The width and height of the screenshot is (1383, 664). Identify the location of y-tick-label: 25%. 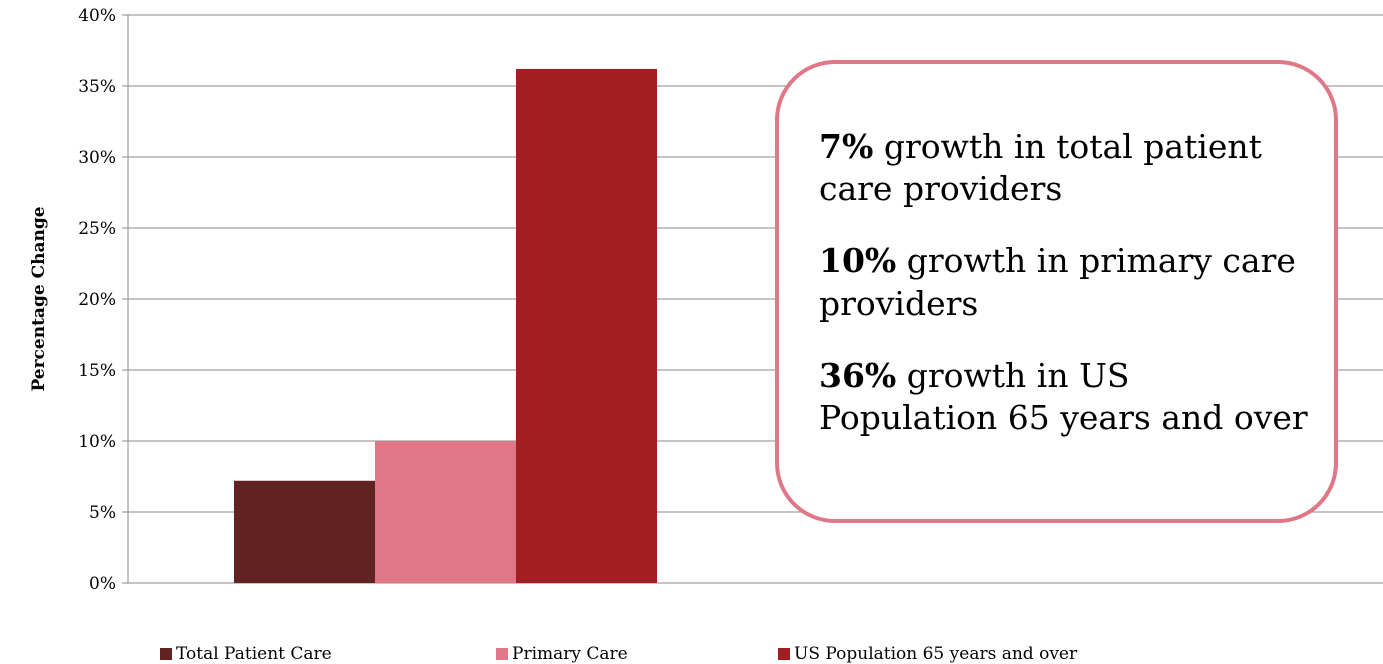
(97, 229).